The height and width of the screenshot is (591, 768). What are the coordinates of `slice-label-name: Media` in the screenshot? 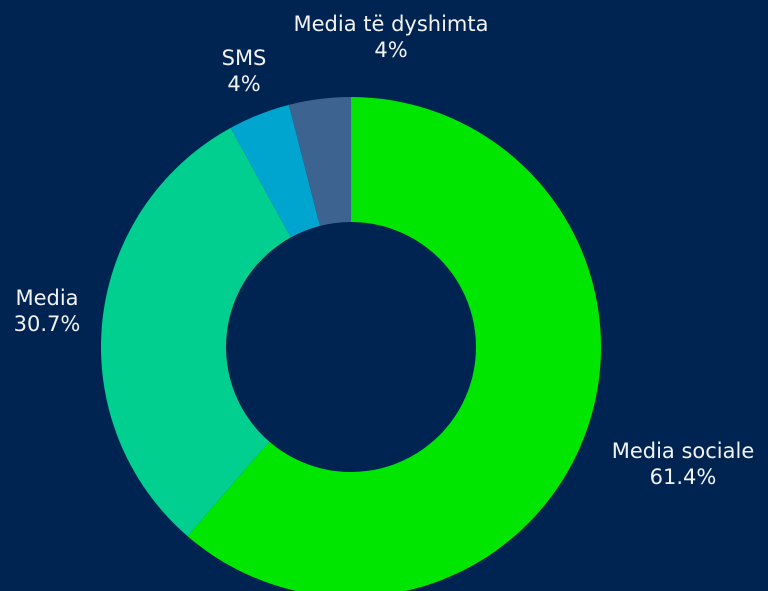 It's located at (46, 298).